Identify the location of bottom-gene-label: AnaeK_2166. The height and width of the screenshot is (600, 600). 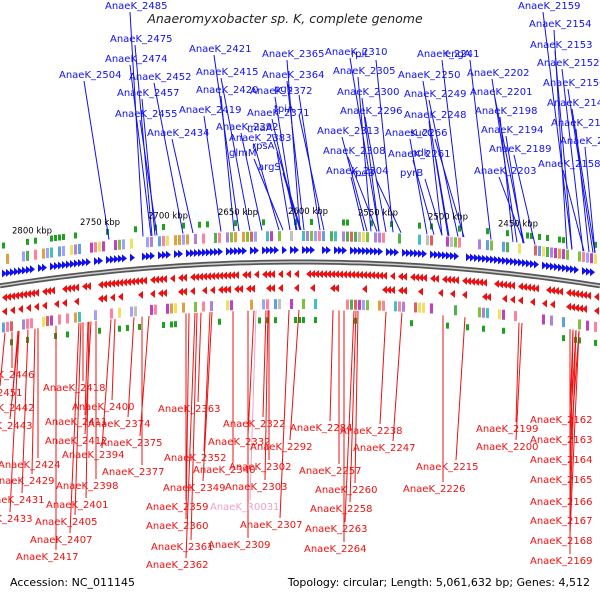
(561, 502).